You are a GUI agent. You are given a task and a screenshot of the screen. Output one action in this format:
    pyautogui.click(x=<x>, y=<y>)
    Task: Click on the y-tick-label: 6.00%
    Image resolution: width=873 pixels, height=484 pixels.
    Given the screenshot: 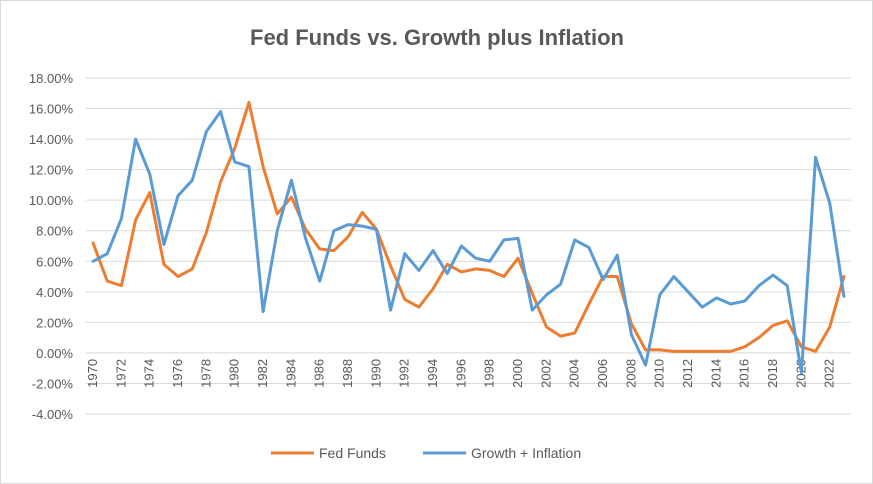 What is the action you would take?
    pyautogui.click(x=54, y=261)
    